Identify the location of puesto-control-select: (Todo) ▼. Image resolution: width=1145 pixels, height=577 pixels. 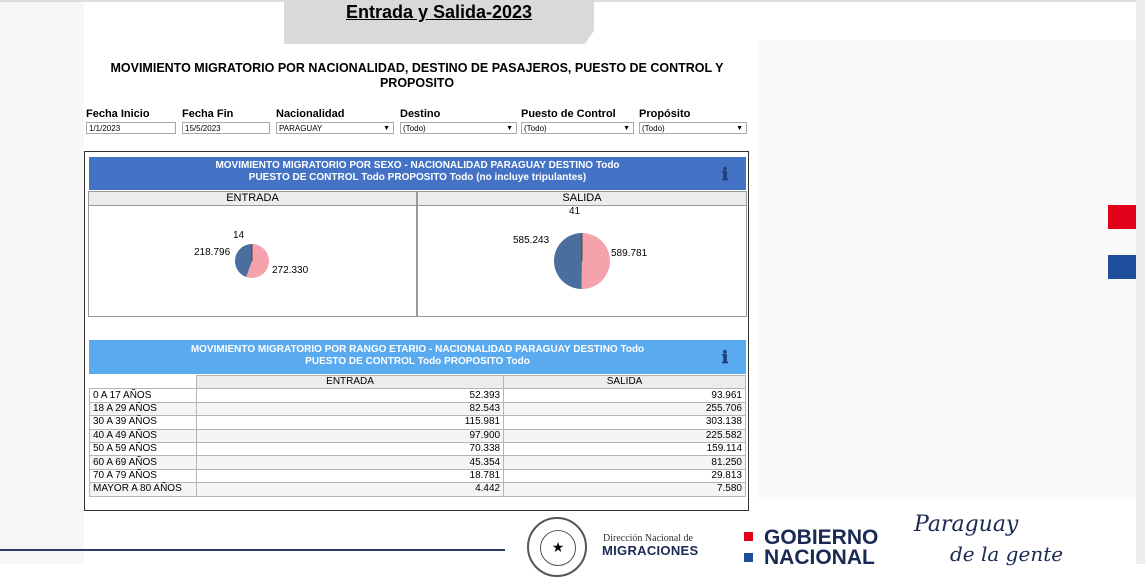
(577, 128).